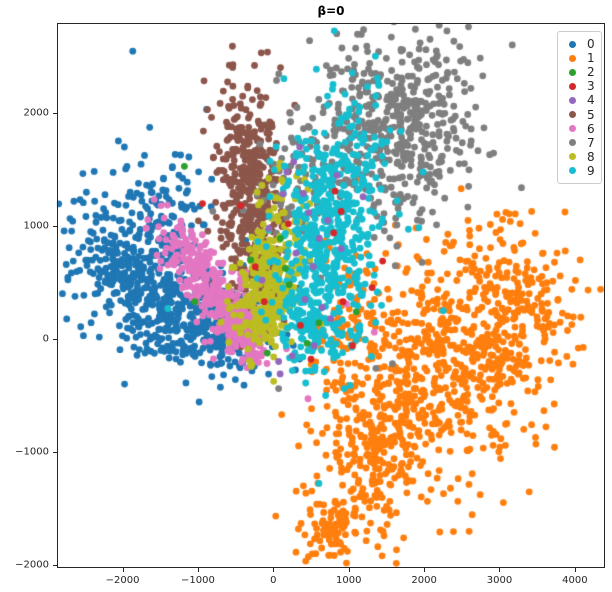  Describe the element at coordinates (591, 100) in the screenshot. I see `legend-label: 4` at that location.